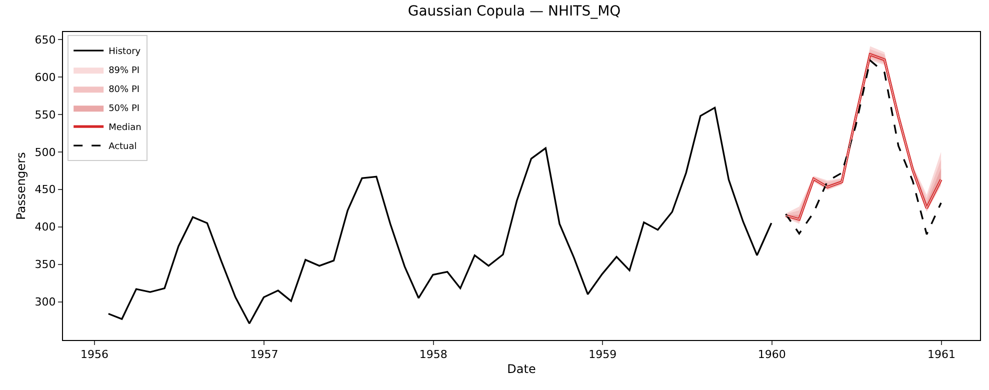 This screenshot has height=390, width=989. What do you see at coordinates (94, 355) in the screenshot?
I see `x-tick-label: 1956` at bounding box center [94, 355].